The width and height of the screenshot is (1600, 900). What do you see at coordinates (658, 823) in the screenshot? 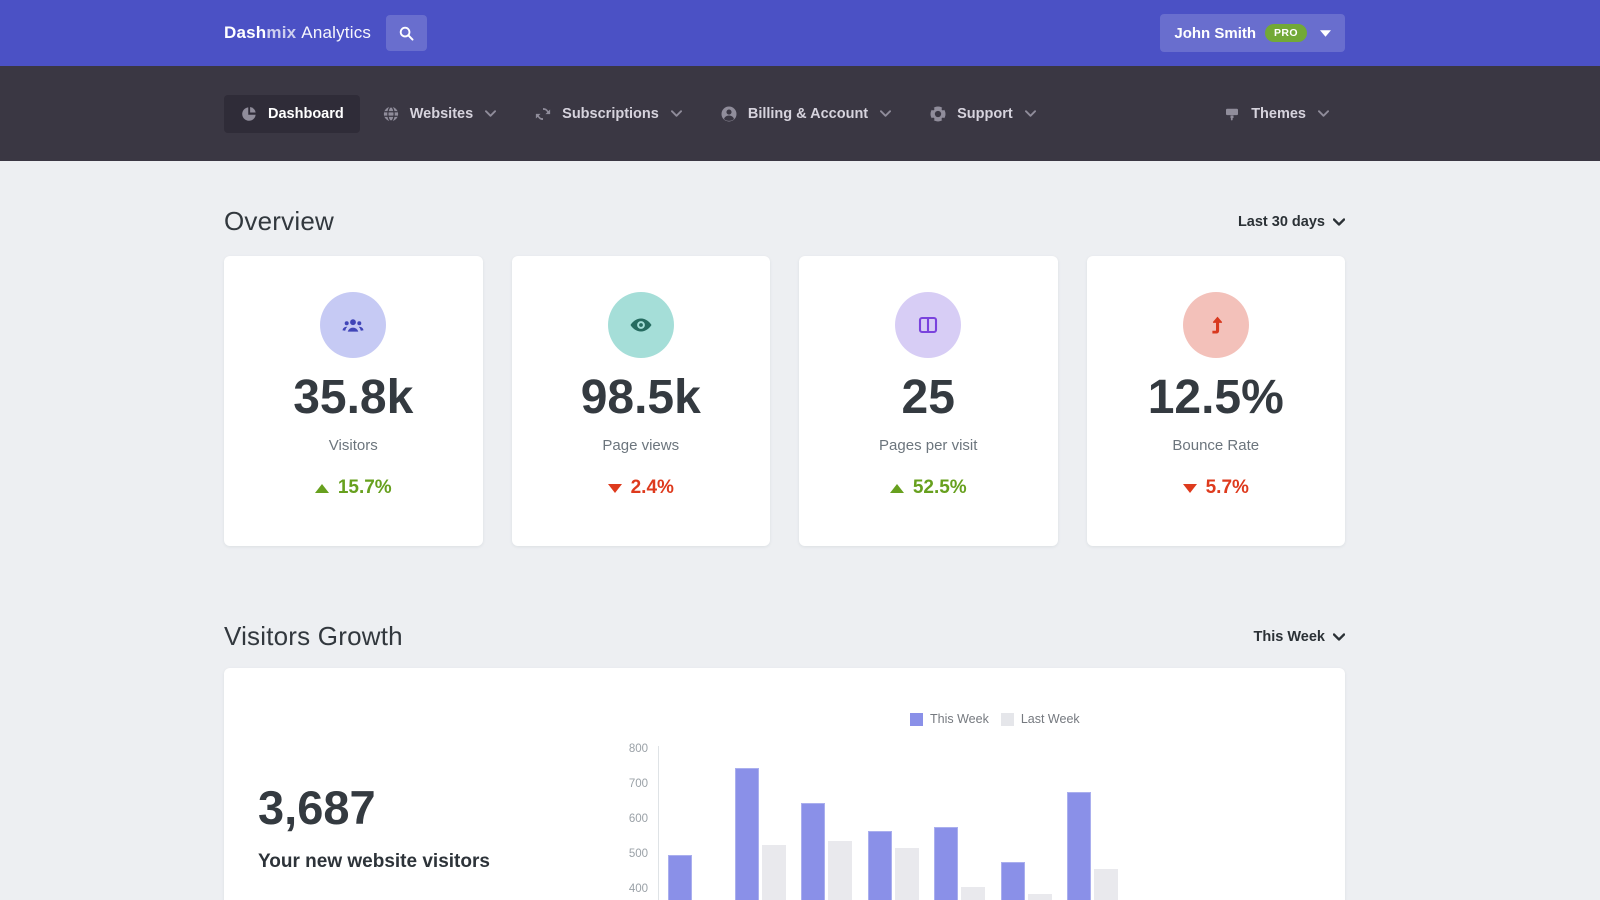
I see `y-axis-line` at bounding box center [658, 823].